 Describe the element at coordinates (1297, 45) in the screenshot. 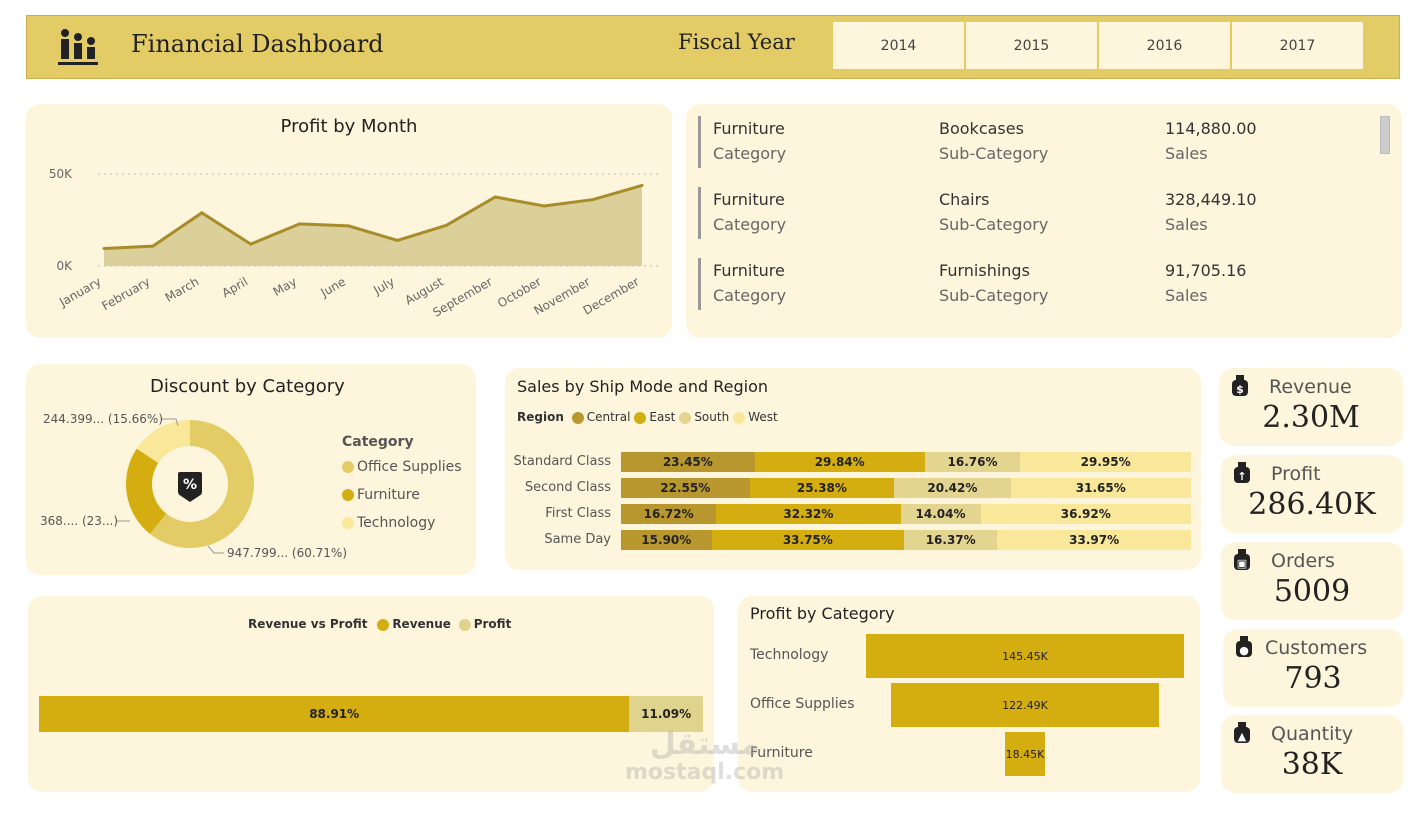

I see `year-slicer-2017: 2017` at that location.